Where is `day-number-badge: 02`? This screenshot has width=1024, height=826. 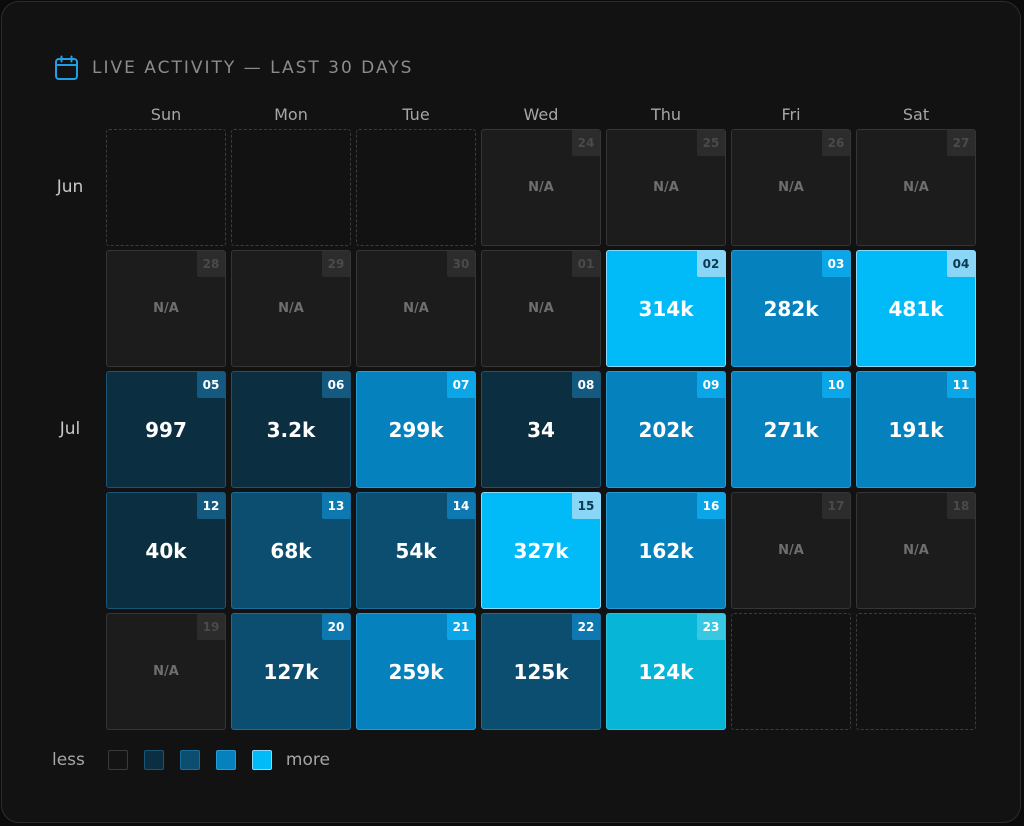 day-number-badge: 02 is located at coordinates (711, 264).